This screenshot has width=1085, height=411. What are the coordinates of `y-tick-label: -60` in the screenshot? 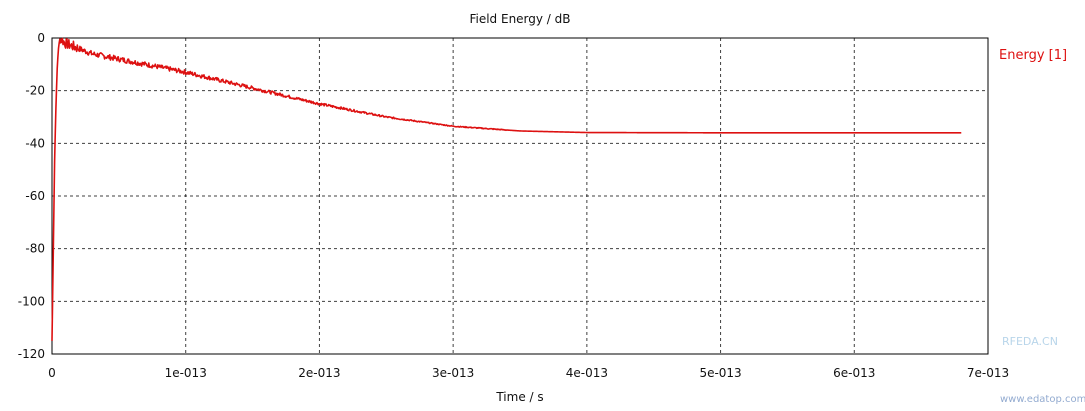 It's located at (35, 196).